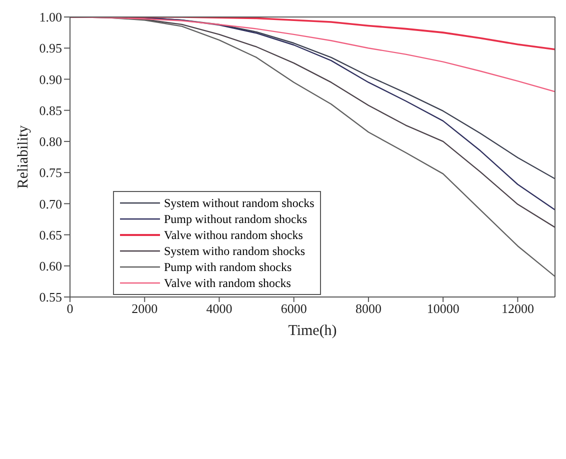 This screenshot has width=566, height=459. What do you see at coordinates (145, 308) in the screenshot?
I see `x-tick-label: 2000` at bounding box center [145, 308].